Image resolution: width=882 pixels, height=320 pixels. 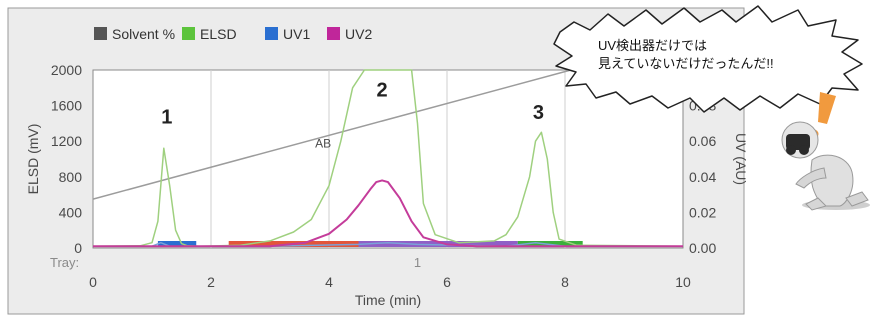 What do you see at coordinates (417, 262) in the screenshot?
I see `tray-value: 1` at bounding box center [417, 262].